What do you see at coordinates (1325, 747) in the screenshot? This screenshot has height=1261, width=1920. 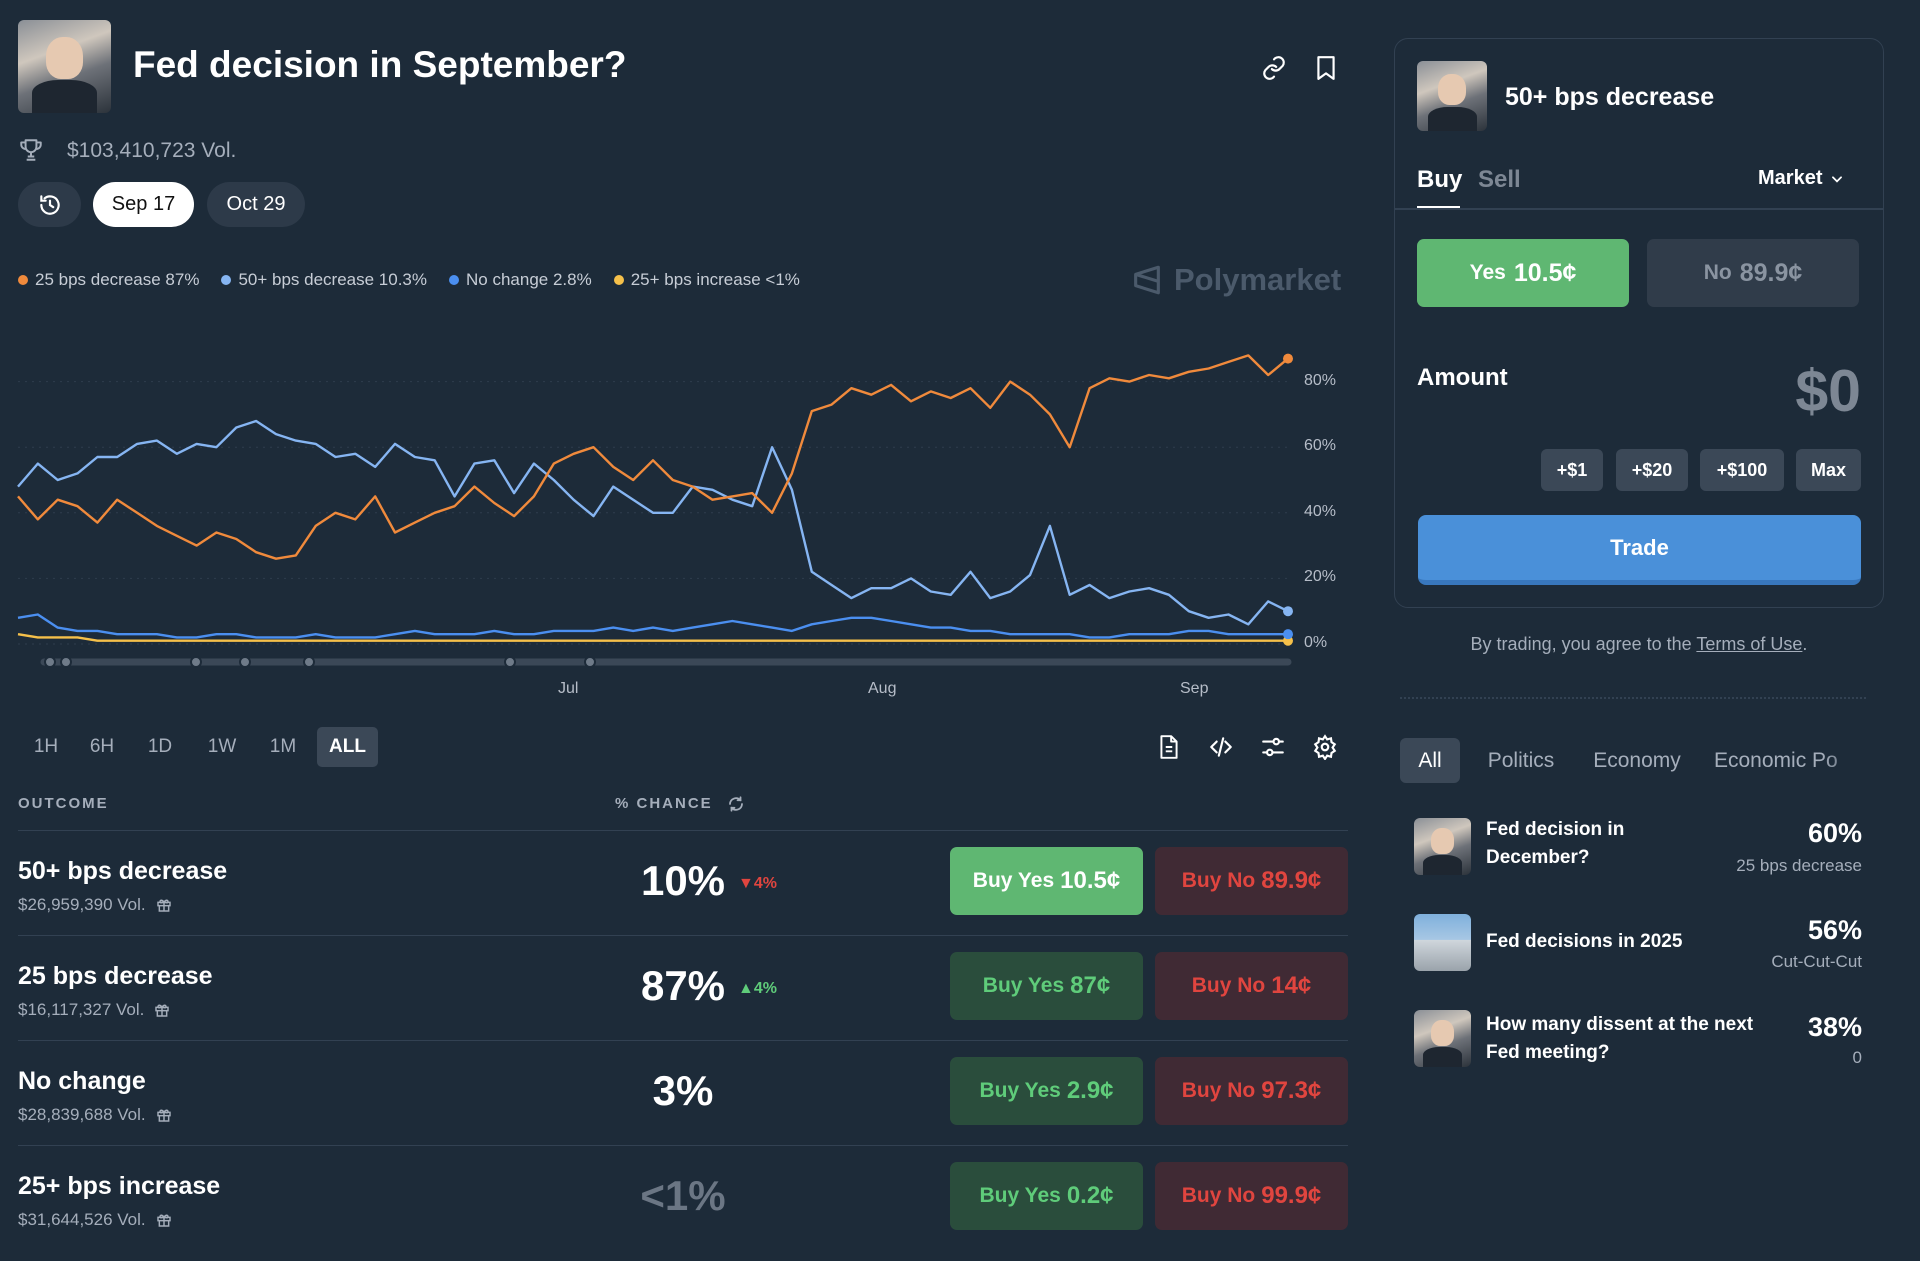 I see `settings-gear-icon` at bounding box center [1325, 747].